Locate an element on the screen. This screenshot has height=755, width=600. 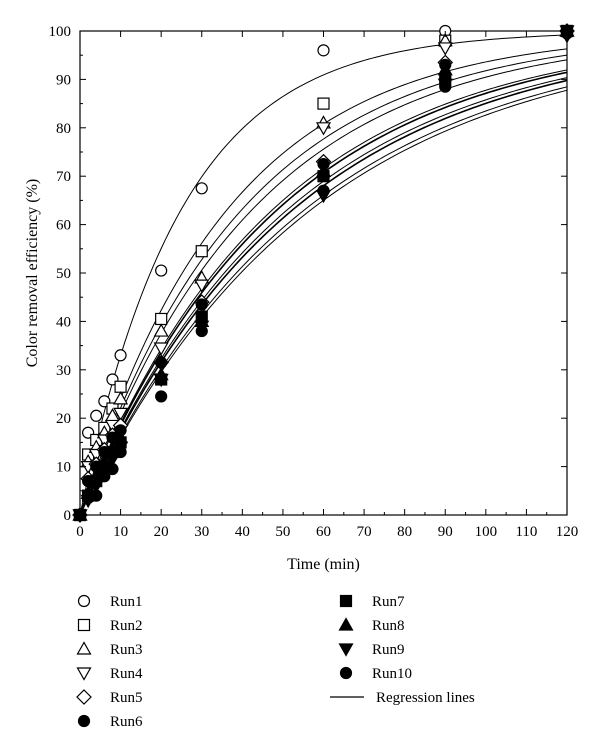
legend-label: Run7 is located at coordinates (388, 602).